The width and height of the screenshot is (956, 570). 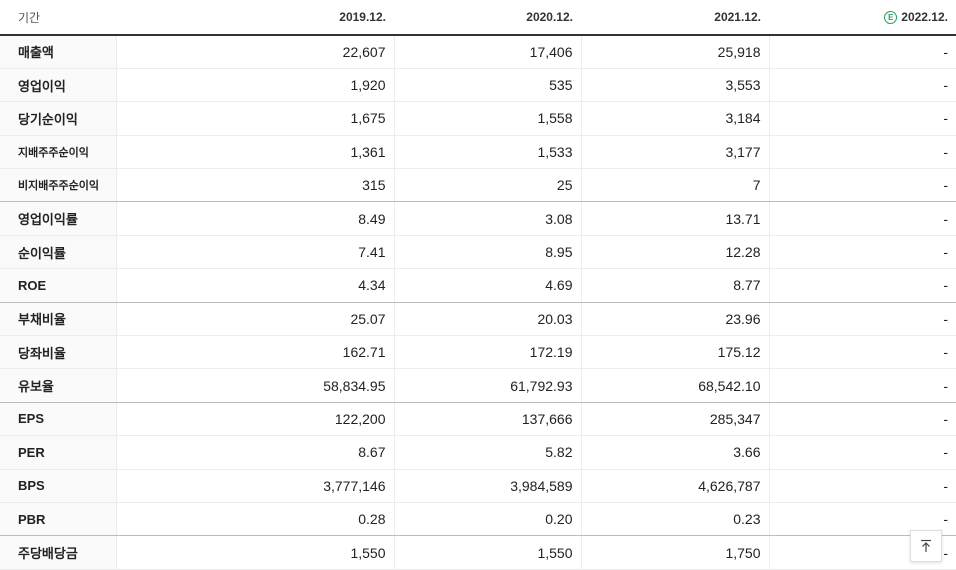 I want to click on cell-value: 0.23, so click(x=674, y=519).